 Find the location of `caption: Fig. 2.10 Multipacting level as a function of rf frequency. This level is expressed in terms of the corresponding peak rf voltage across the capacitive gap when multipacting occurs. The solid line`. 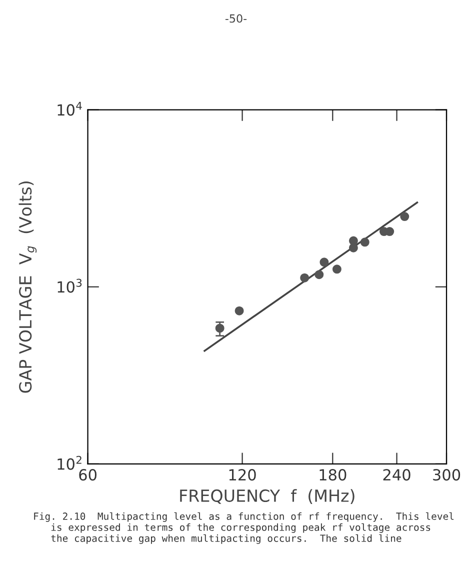

caption: Fig. 2.10 Multipacting level as a function of rf frequency. This level is expressed in terms of the corresponding peak rf voltage across the capacitive gap when multipacting occurs. The solid line is located at coordinates (244, 528).